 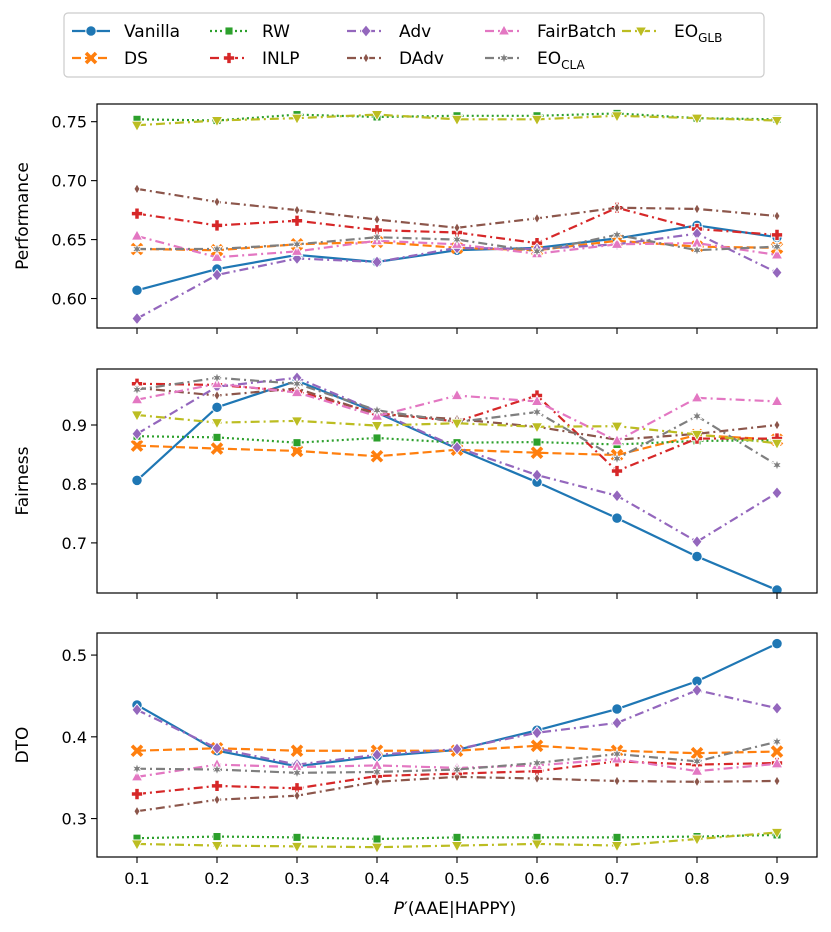 I want to click on legend-marker-dadv, so click(x=366, y=58).